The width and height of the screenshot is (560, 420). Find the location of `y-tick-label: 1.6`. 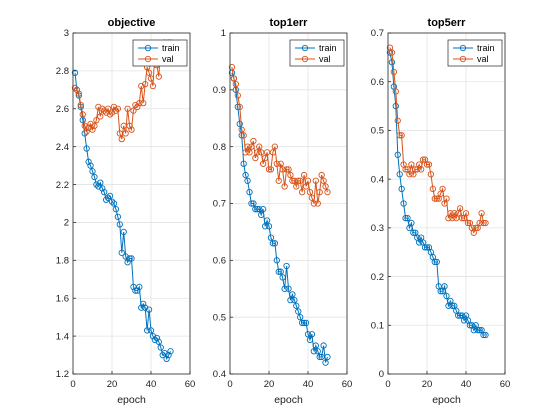

y-tick-label: 1.6 is located at coordinates (62, 298).